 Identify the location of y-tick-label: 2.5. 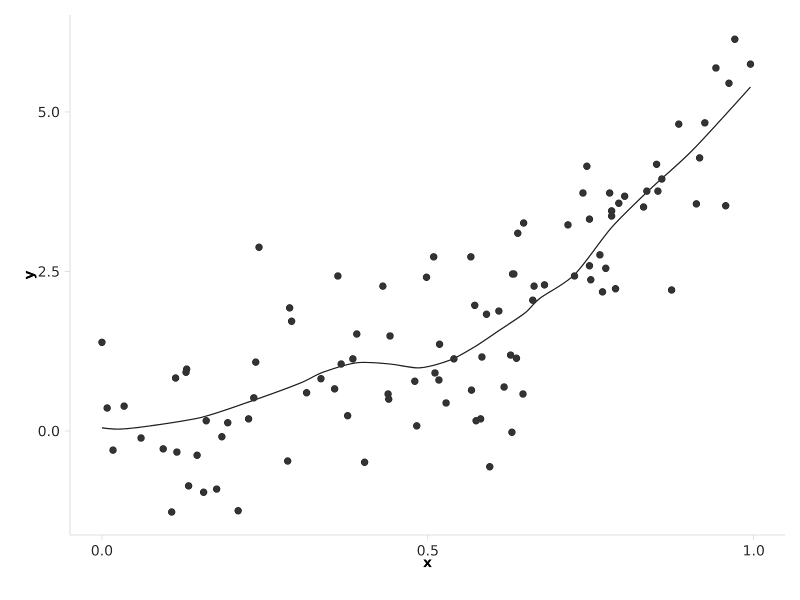
(48, 271).